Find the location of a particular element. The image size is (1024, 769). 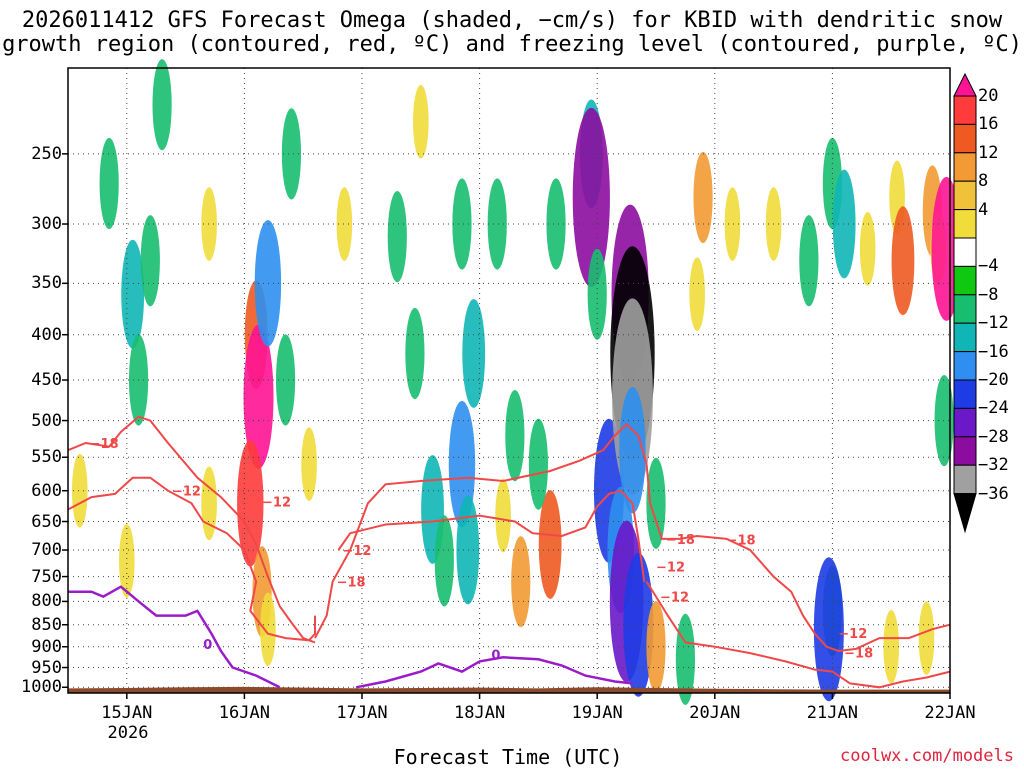

x-tick-label: 17JAN is located at coordinates (362, 713).